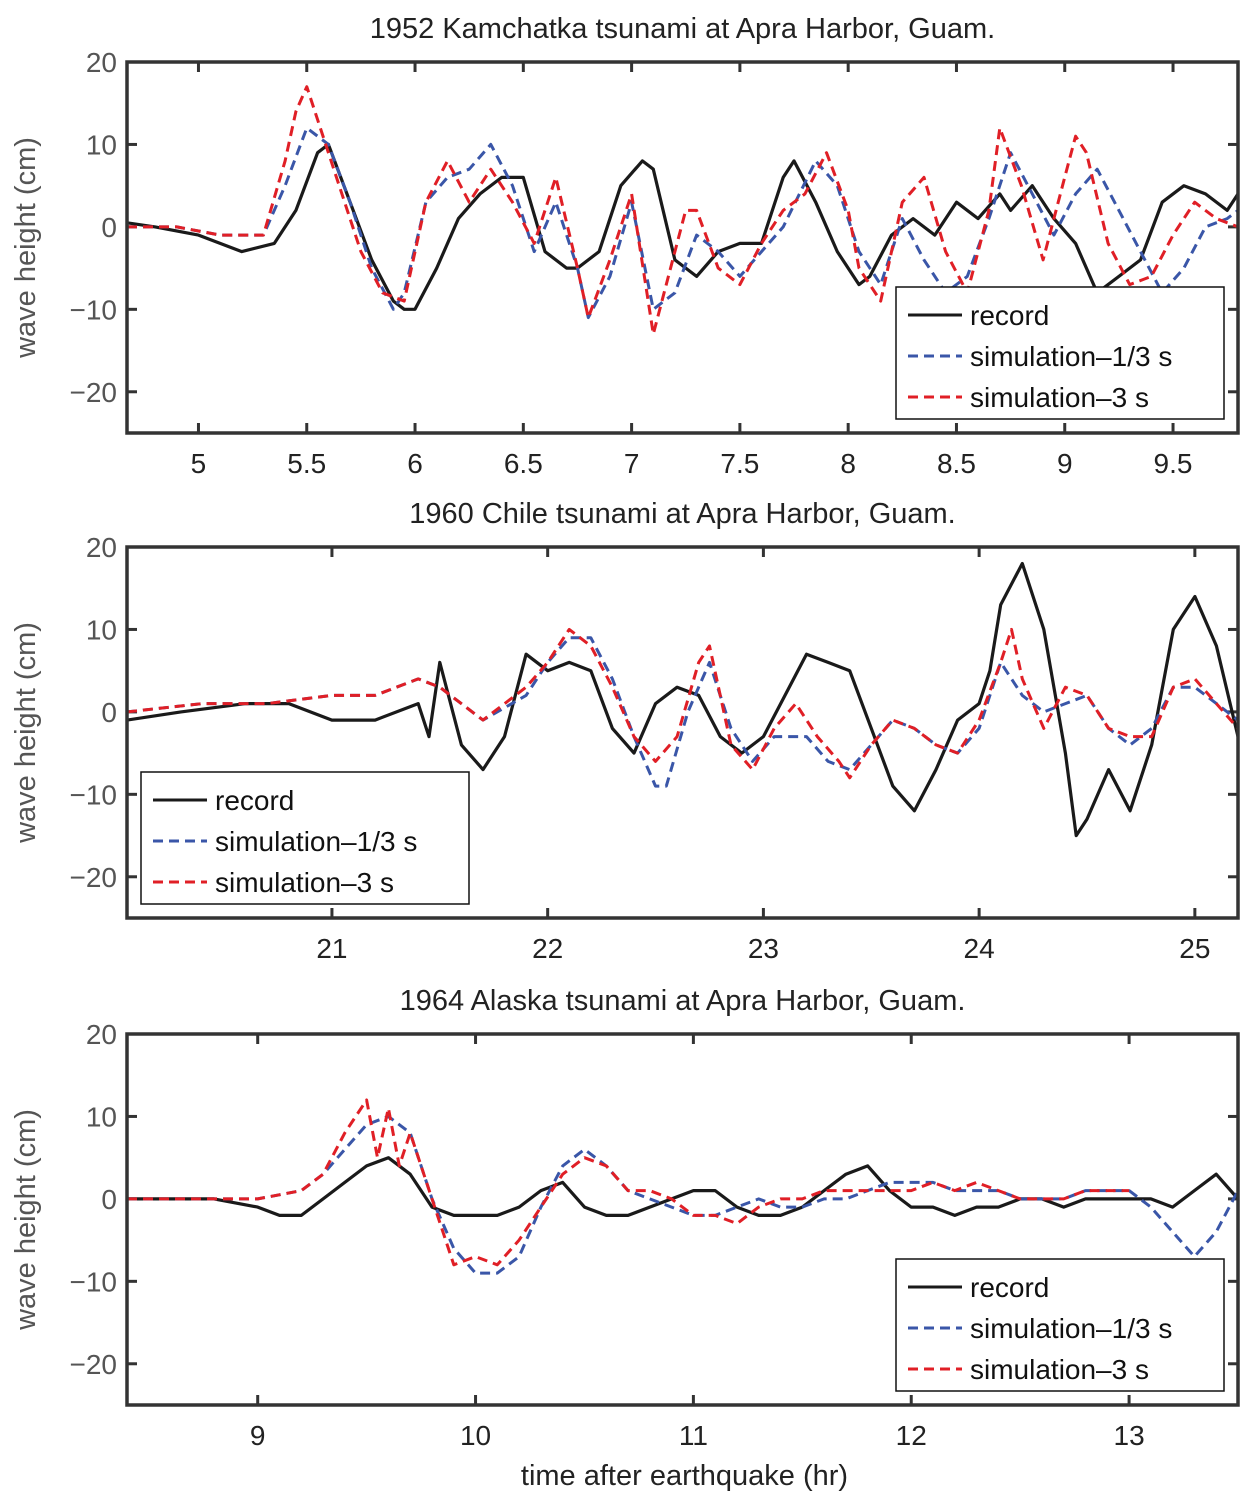 This screenshot has width=1244, height=1496. Describe the element at coordinates (848, 463) in the screenshot. I see `x-tick-label: 8` at that location.